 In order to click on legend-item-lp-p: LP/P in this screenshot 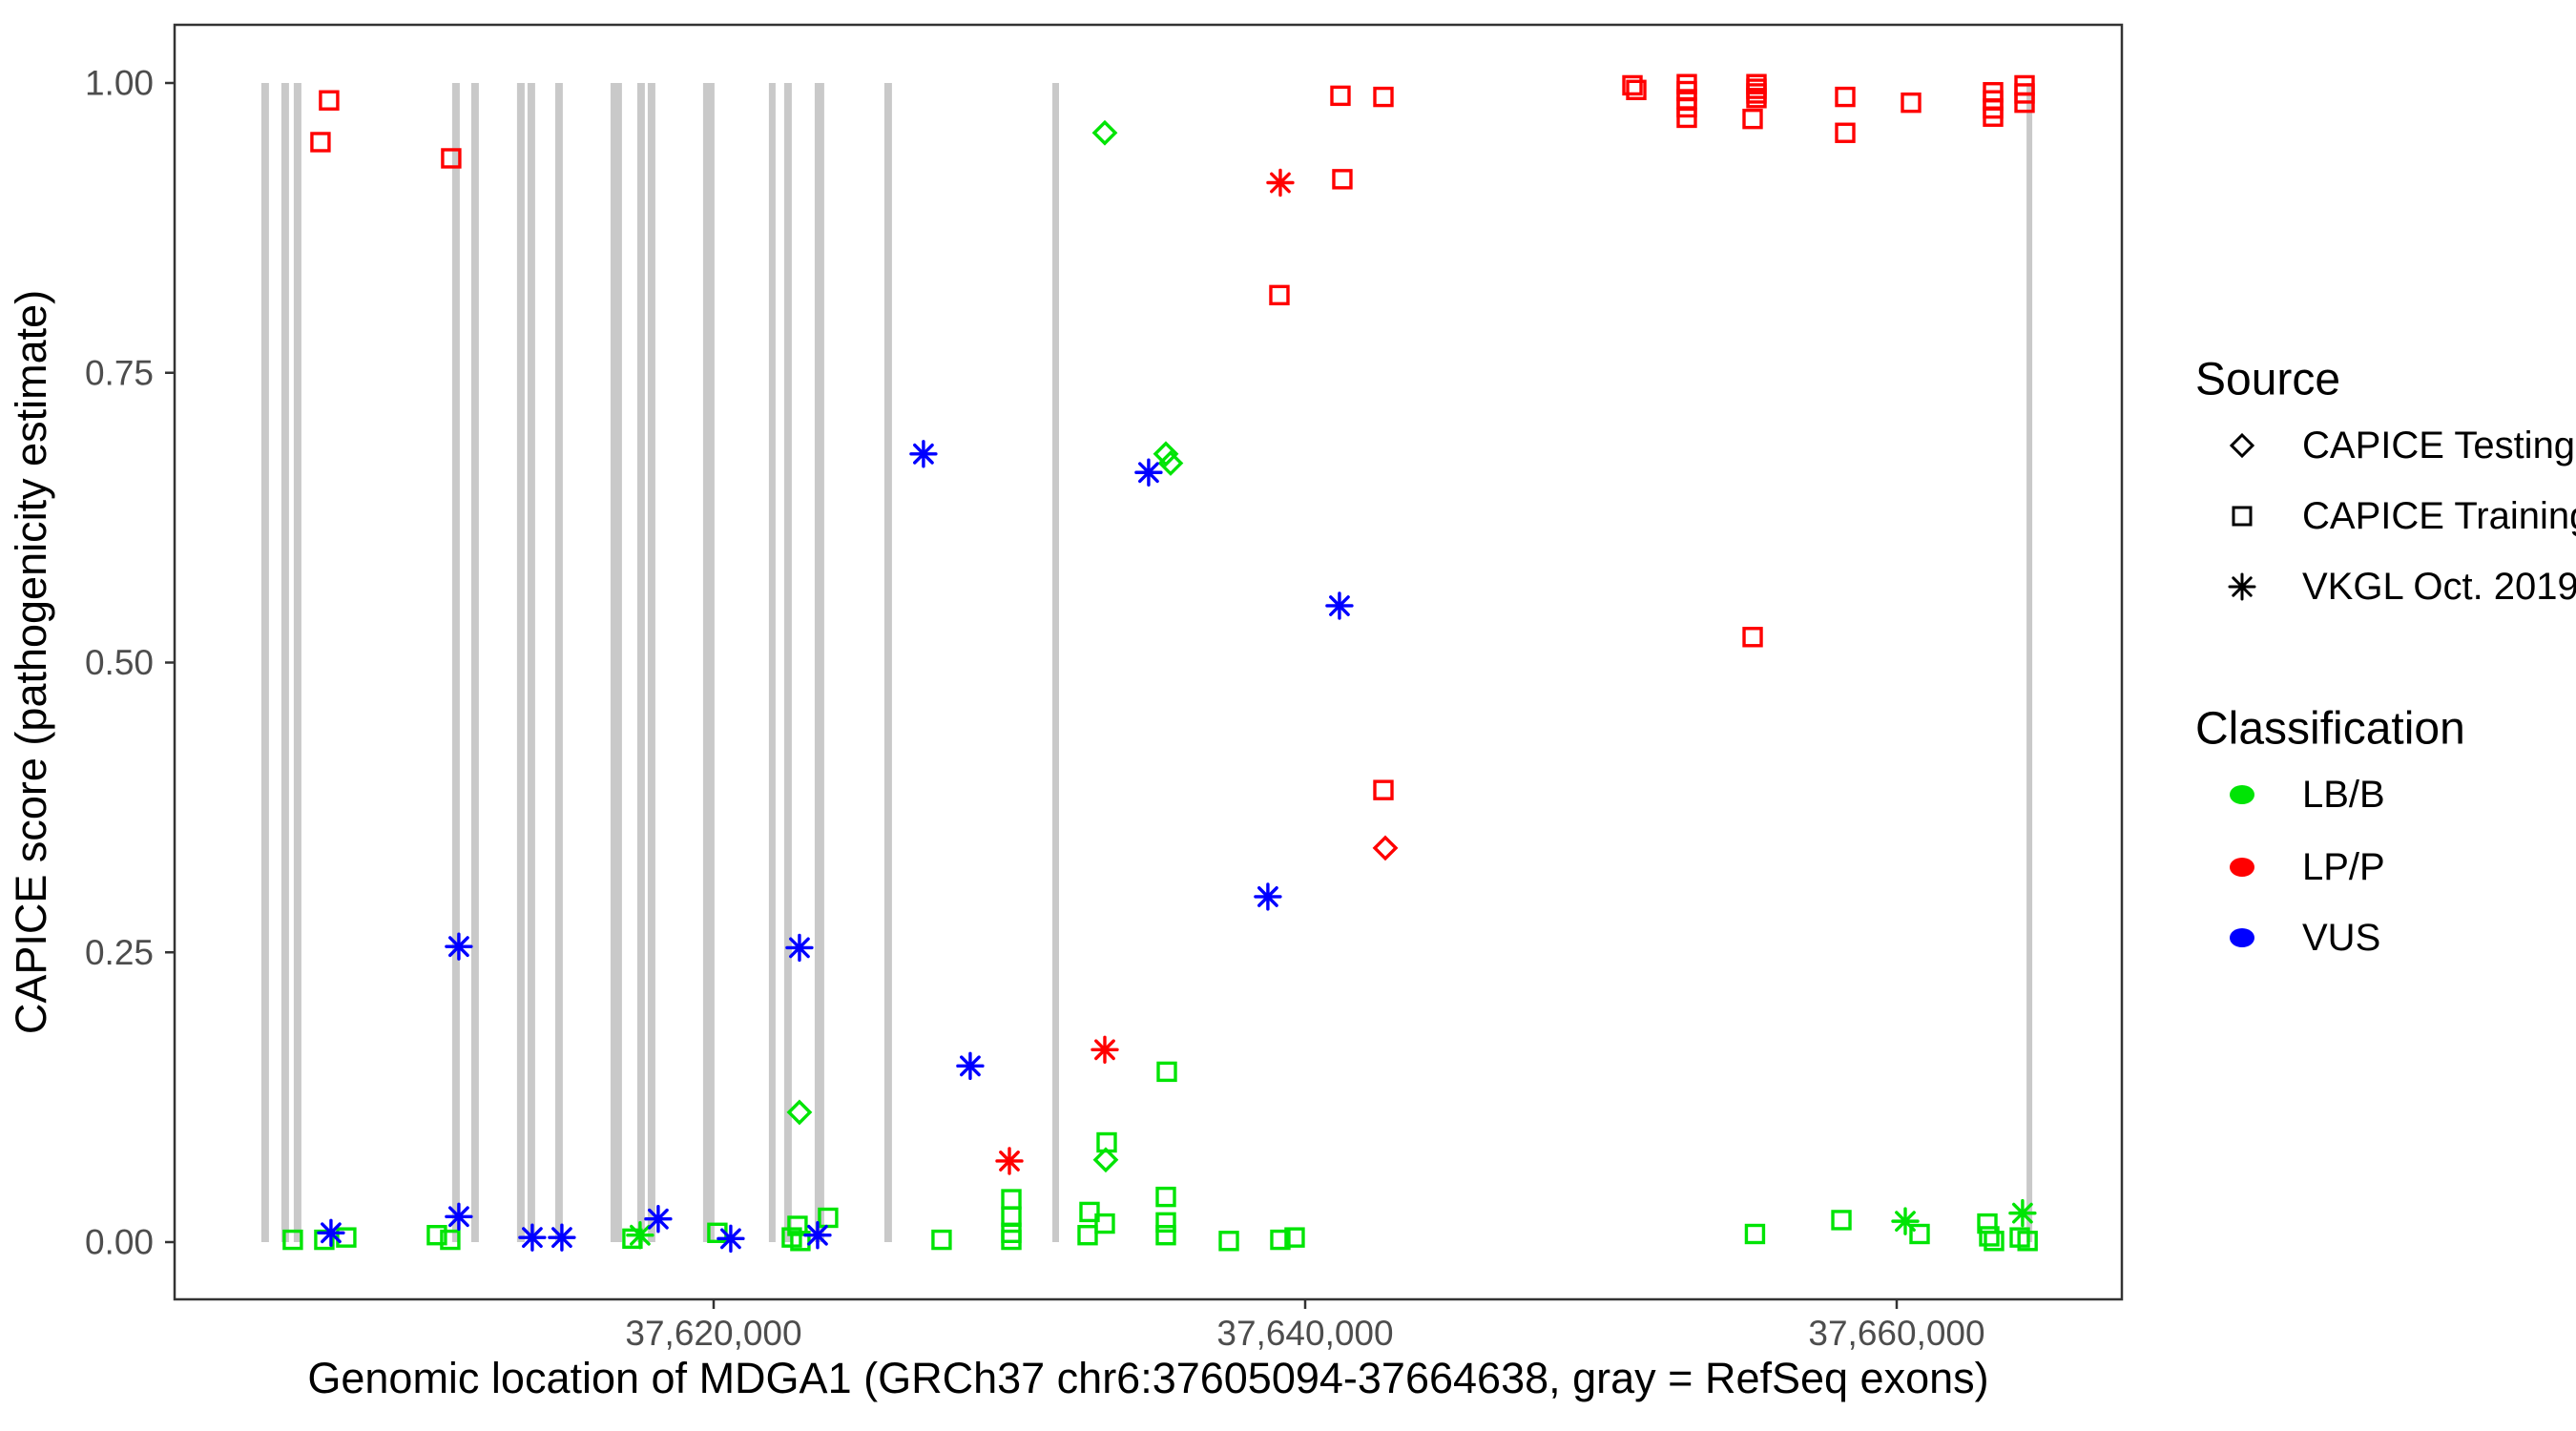, I will do `click(2307, 867)`.